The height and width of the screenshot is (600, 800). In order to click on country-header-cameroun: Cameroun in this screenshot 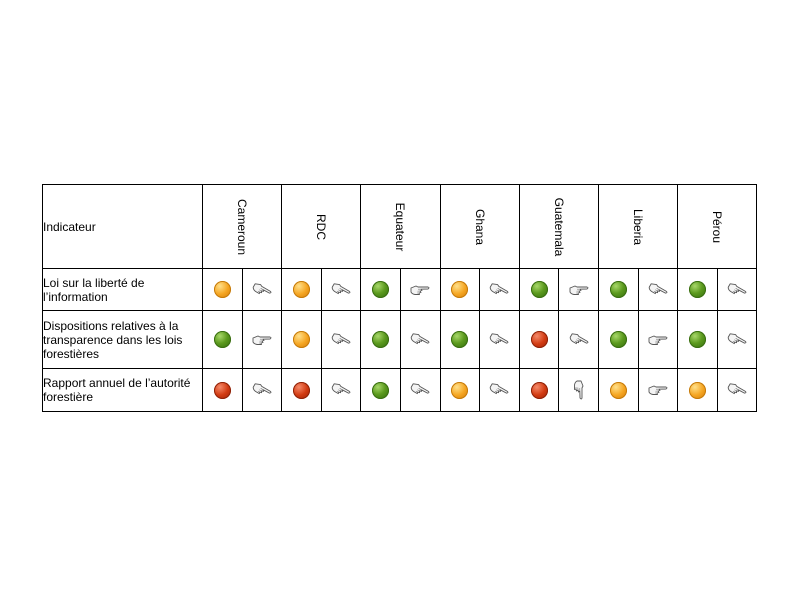, I will do `click(242, 226)`.